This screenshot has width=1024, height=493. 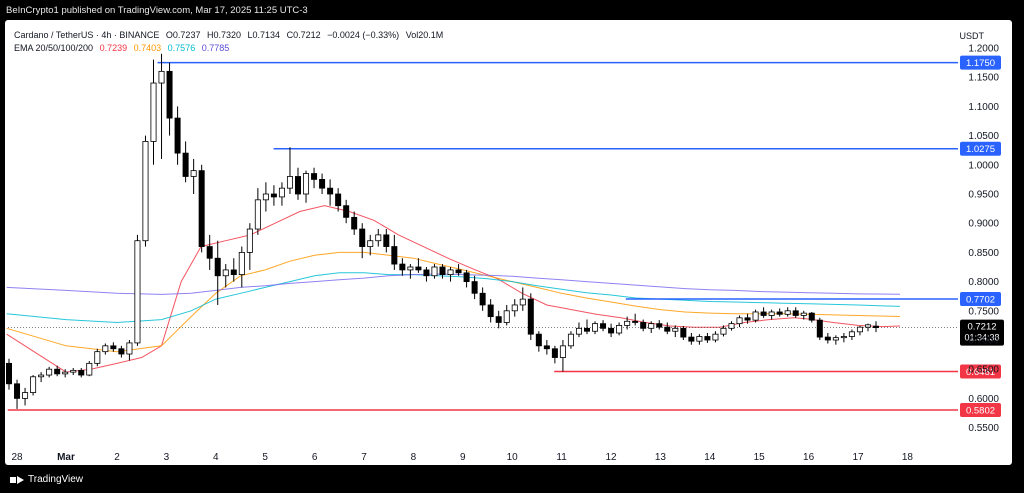 What do you see at coordinates (54, 48) in the screenshot?
I see `ema-label: EMA 20/50/100/200` at bounding box center [54, 48].